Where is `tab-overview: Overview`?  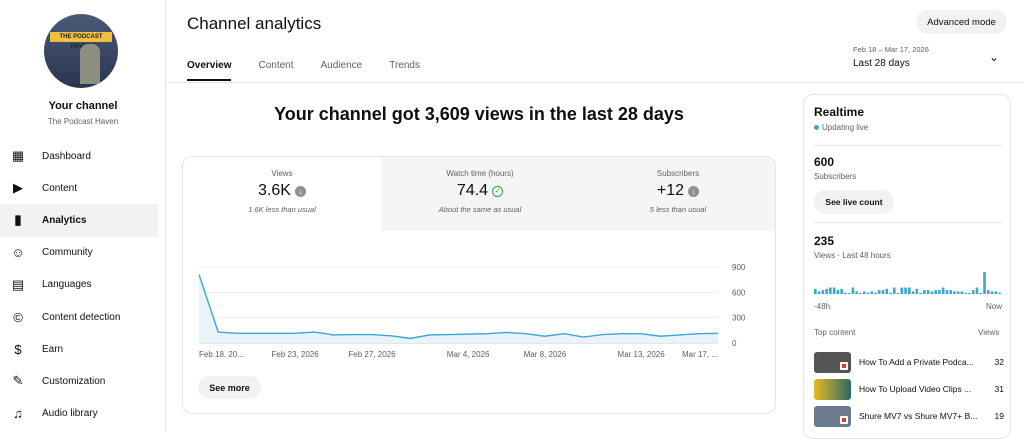 tab-overview: Overview is located at coordinates (209, 70).